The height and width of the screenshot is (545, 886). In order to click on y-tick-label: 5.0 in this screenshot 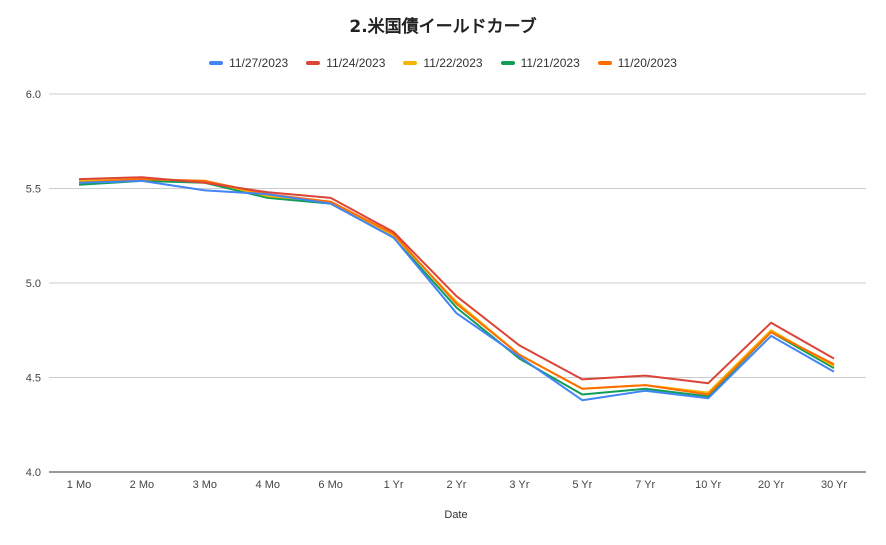, I will do `click(33, 284)`.